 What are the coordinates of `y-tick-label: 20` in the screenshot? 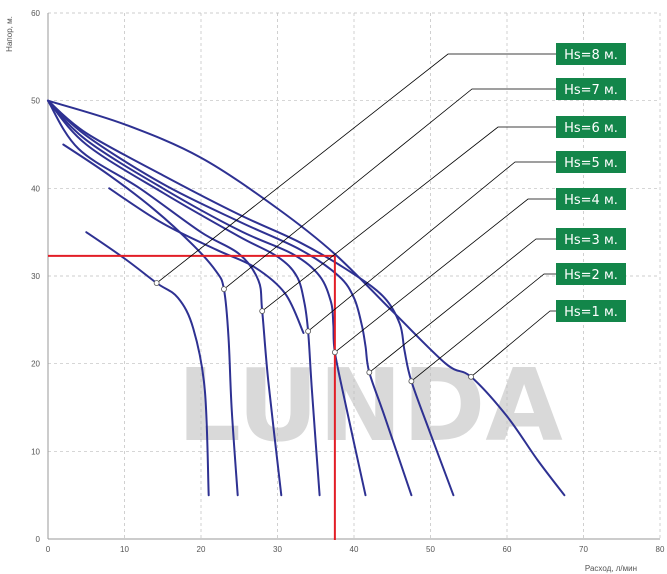 It's located at (35, 364).